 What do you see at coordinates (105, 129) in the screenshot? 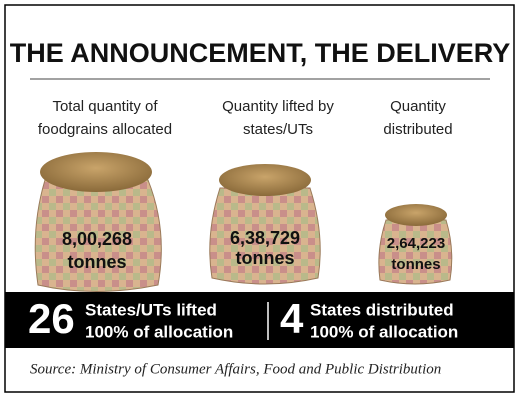
I see `item-label: foodgrains allocated` at bounding box center [105, 129].